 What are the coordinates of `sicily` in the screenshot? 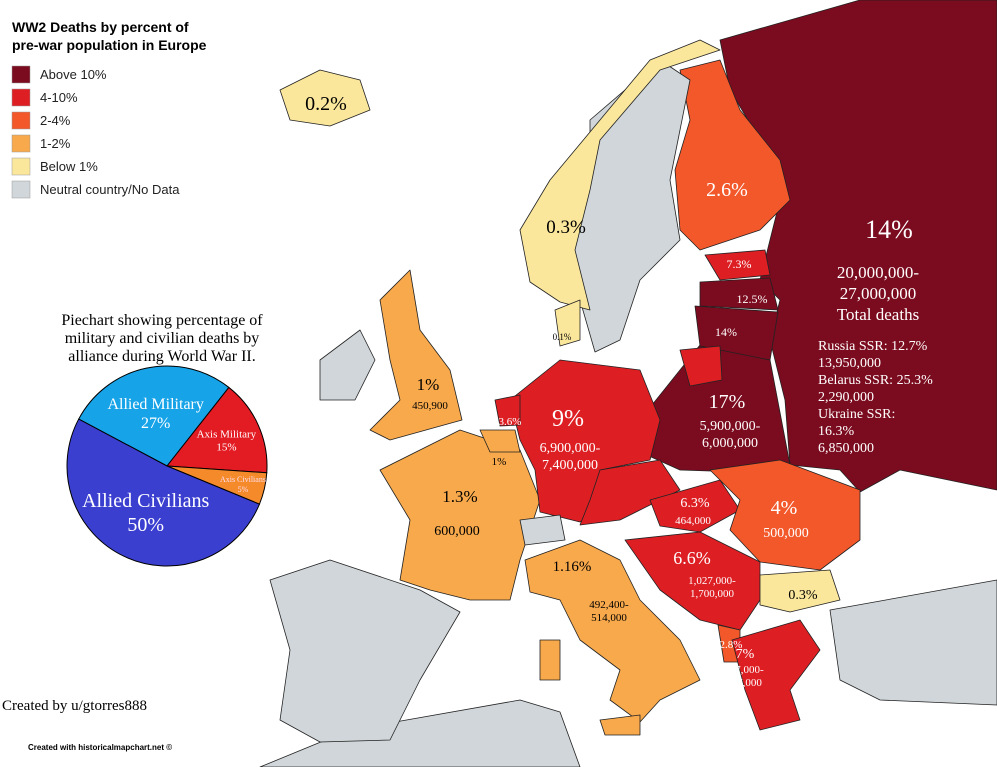 It's located at (620, 725).